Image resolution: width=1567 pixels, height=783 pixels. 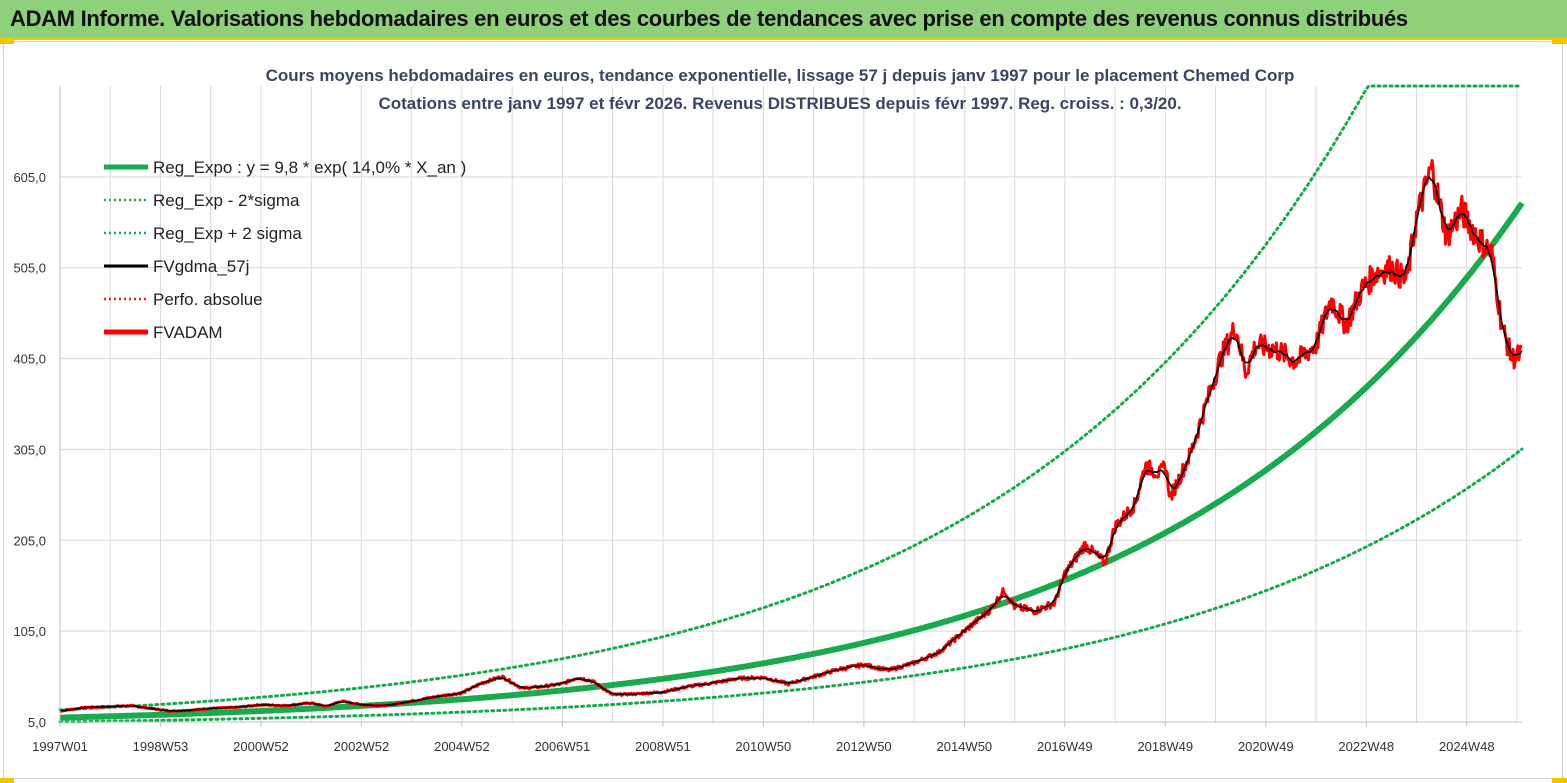 I want to click on legend-label-fv_smooth: FVgdma_57j, so click(x=201, y=266).